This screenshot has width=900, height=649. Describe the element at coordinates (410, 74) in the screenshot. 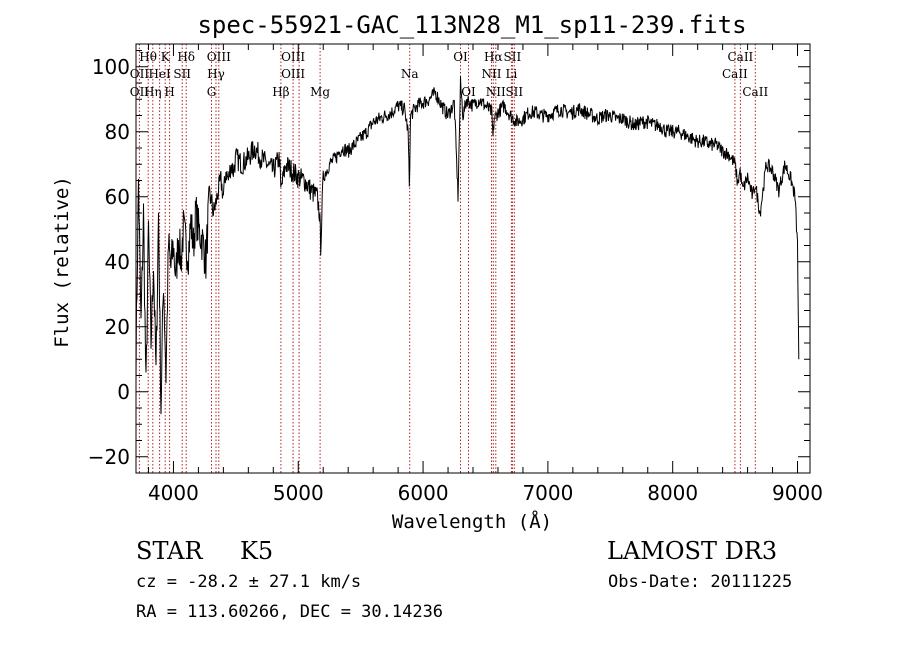

I see `spectral-line-label: Na` at that location.